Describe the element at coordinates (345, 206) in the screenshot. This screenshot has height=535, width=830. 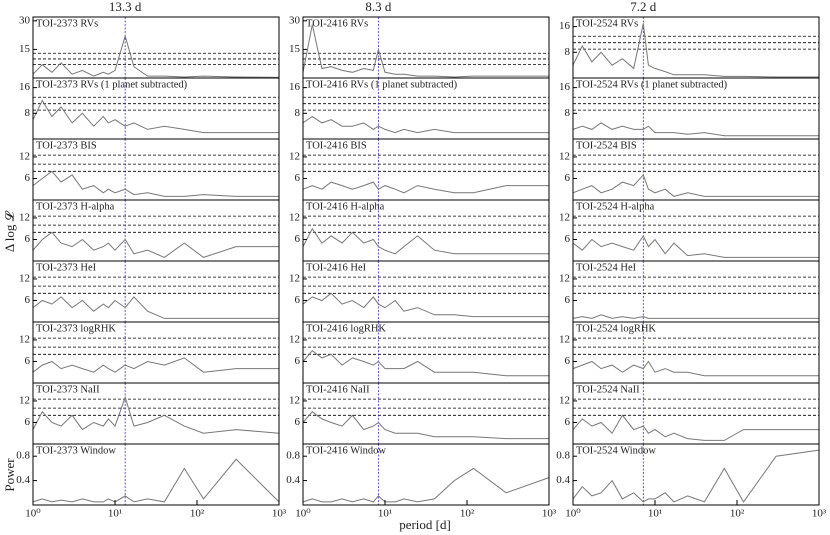
I see `panel-title: TOI-2416 H-alpha` at that location.